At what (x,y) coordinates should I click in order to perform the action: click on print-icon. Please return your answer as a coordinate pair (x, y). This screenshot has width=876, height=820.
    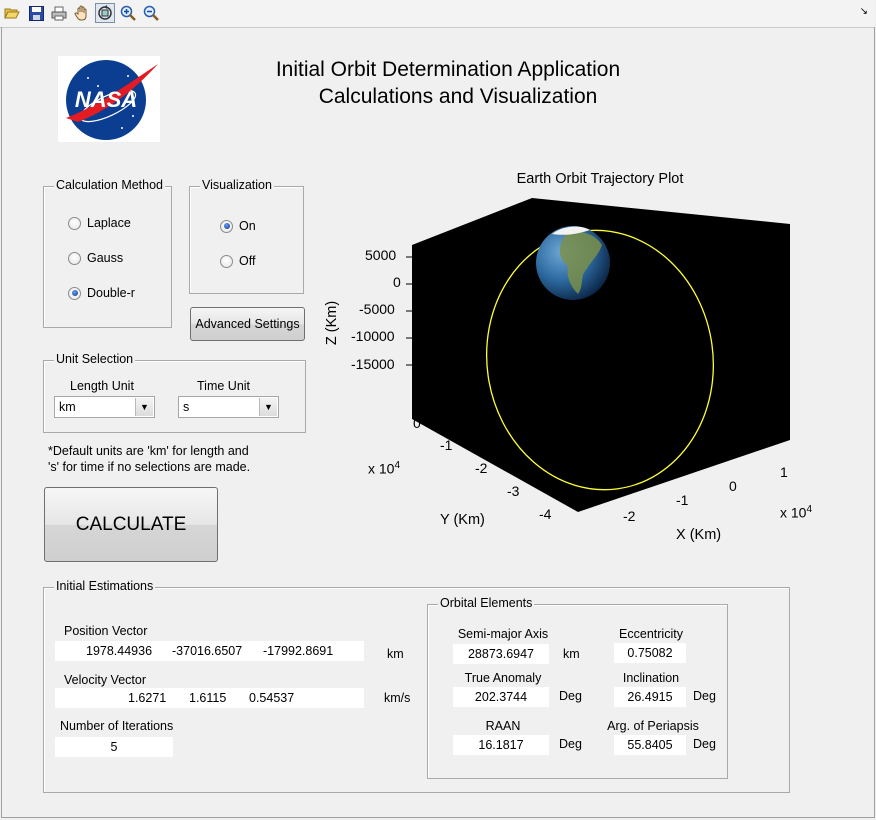
    Looking at the image, I should click on (59, 13).